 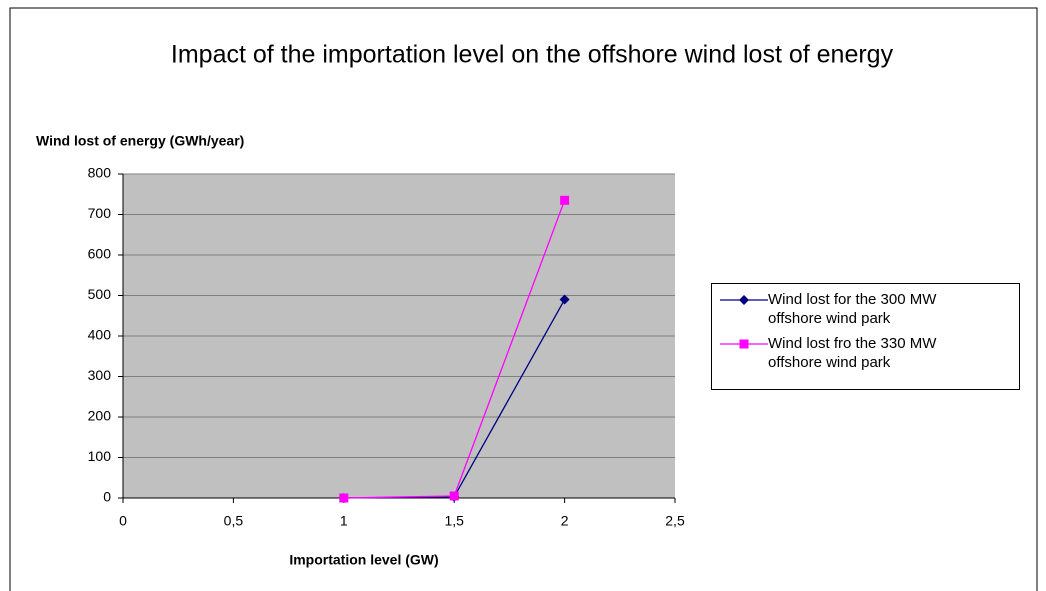 What do you see at coordinates (100, 416) in the screenshot?
I see `y-tick-label: 200` at bounding box center [100, 416].